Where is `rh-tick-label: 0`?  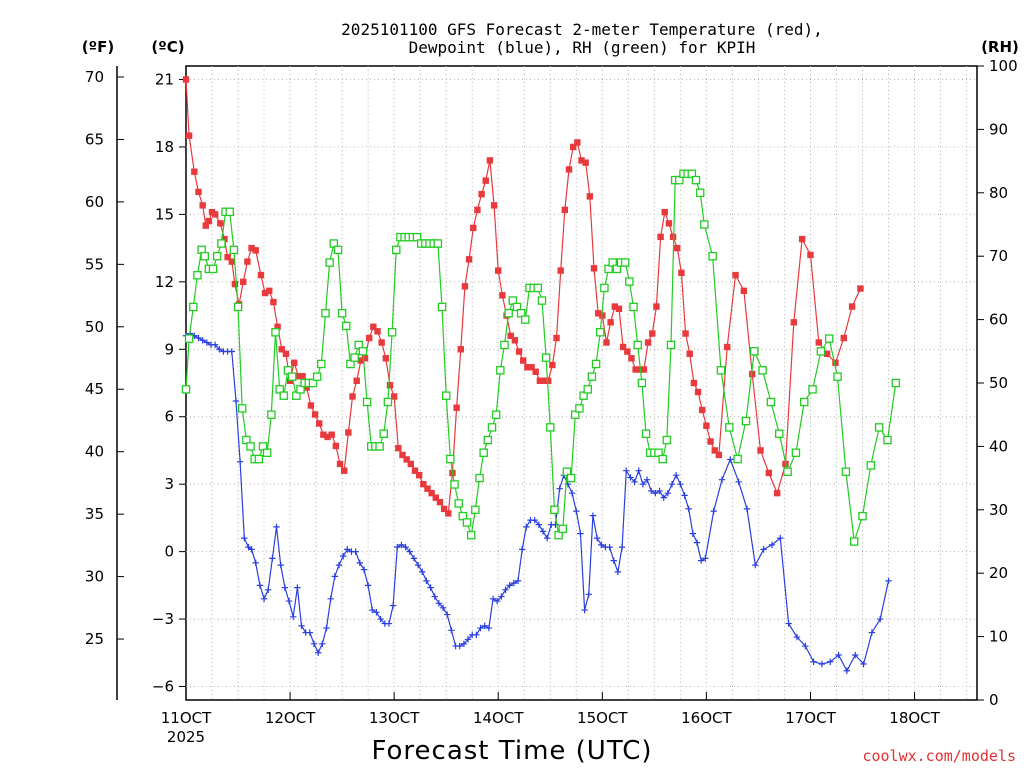
rh-tick-label: 0 is located at coordinates (994, 700).